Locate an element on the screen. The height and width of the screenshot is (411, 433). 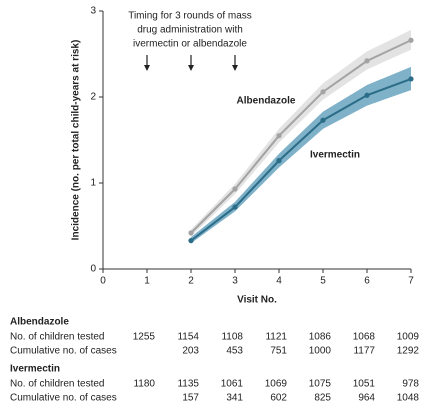
table-cell: 1086 is located at coordinates (320, 337).